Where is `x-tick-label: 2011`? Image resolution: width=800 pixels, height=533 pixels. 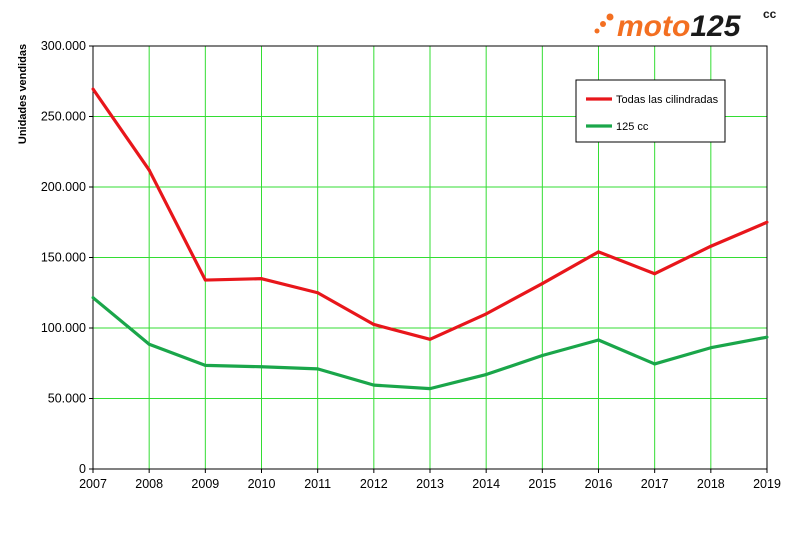 x-tick-label: 2011 is located at coordinates (317, 484).